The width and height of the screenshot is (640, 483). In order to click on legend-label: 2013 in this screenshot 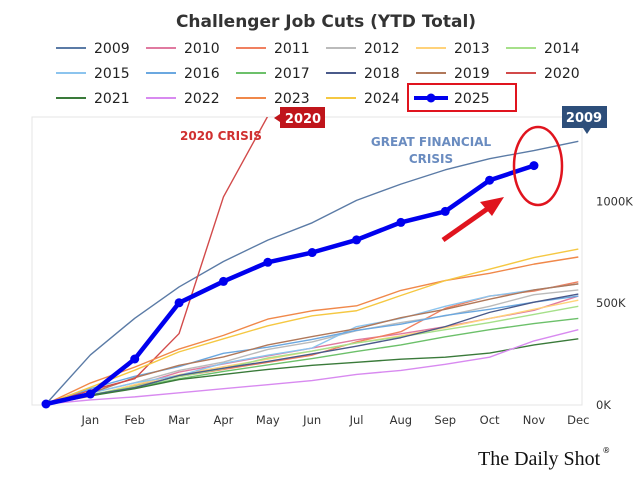, I will do `click(472, 49)`.